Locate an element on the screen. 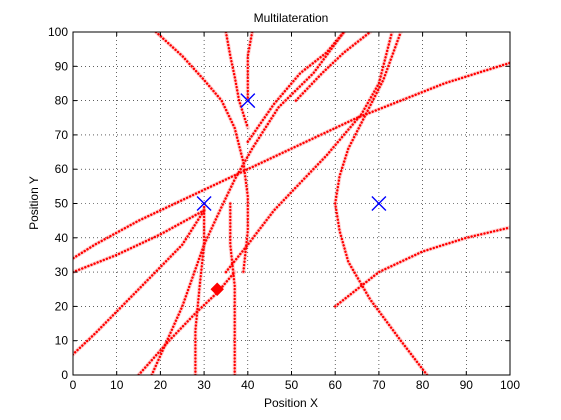 Image resolution: width=561 pixels, height=420 pixels. y-tick-label: 10 is located at coordinates (62, 341).